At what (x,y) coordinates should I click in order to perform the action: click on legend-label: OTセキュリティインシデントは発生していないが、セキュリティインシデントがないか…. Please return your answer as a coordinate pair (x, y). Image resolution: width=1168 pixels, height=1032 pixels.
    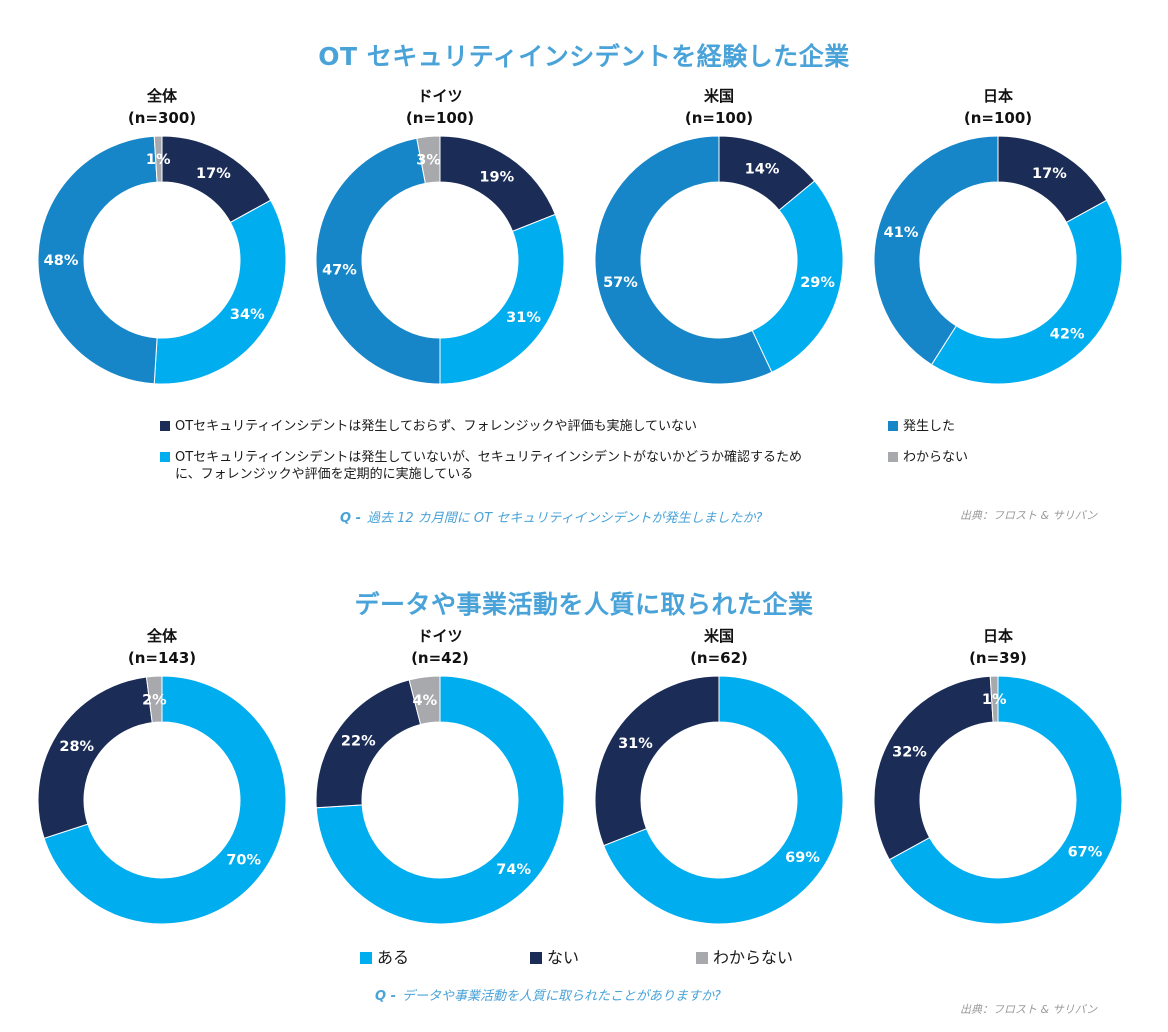
    Looking at the image, I should click on (488, 466).